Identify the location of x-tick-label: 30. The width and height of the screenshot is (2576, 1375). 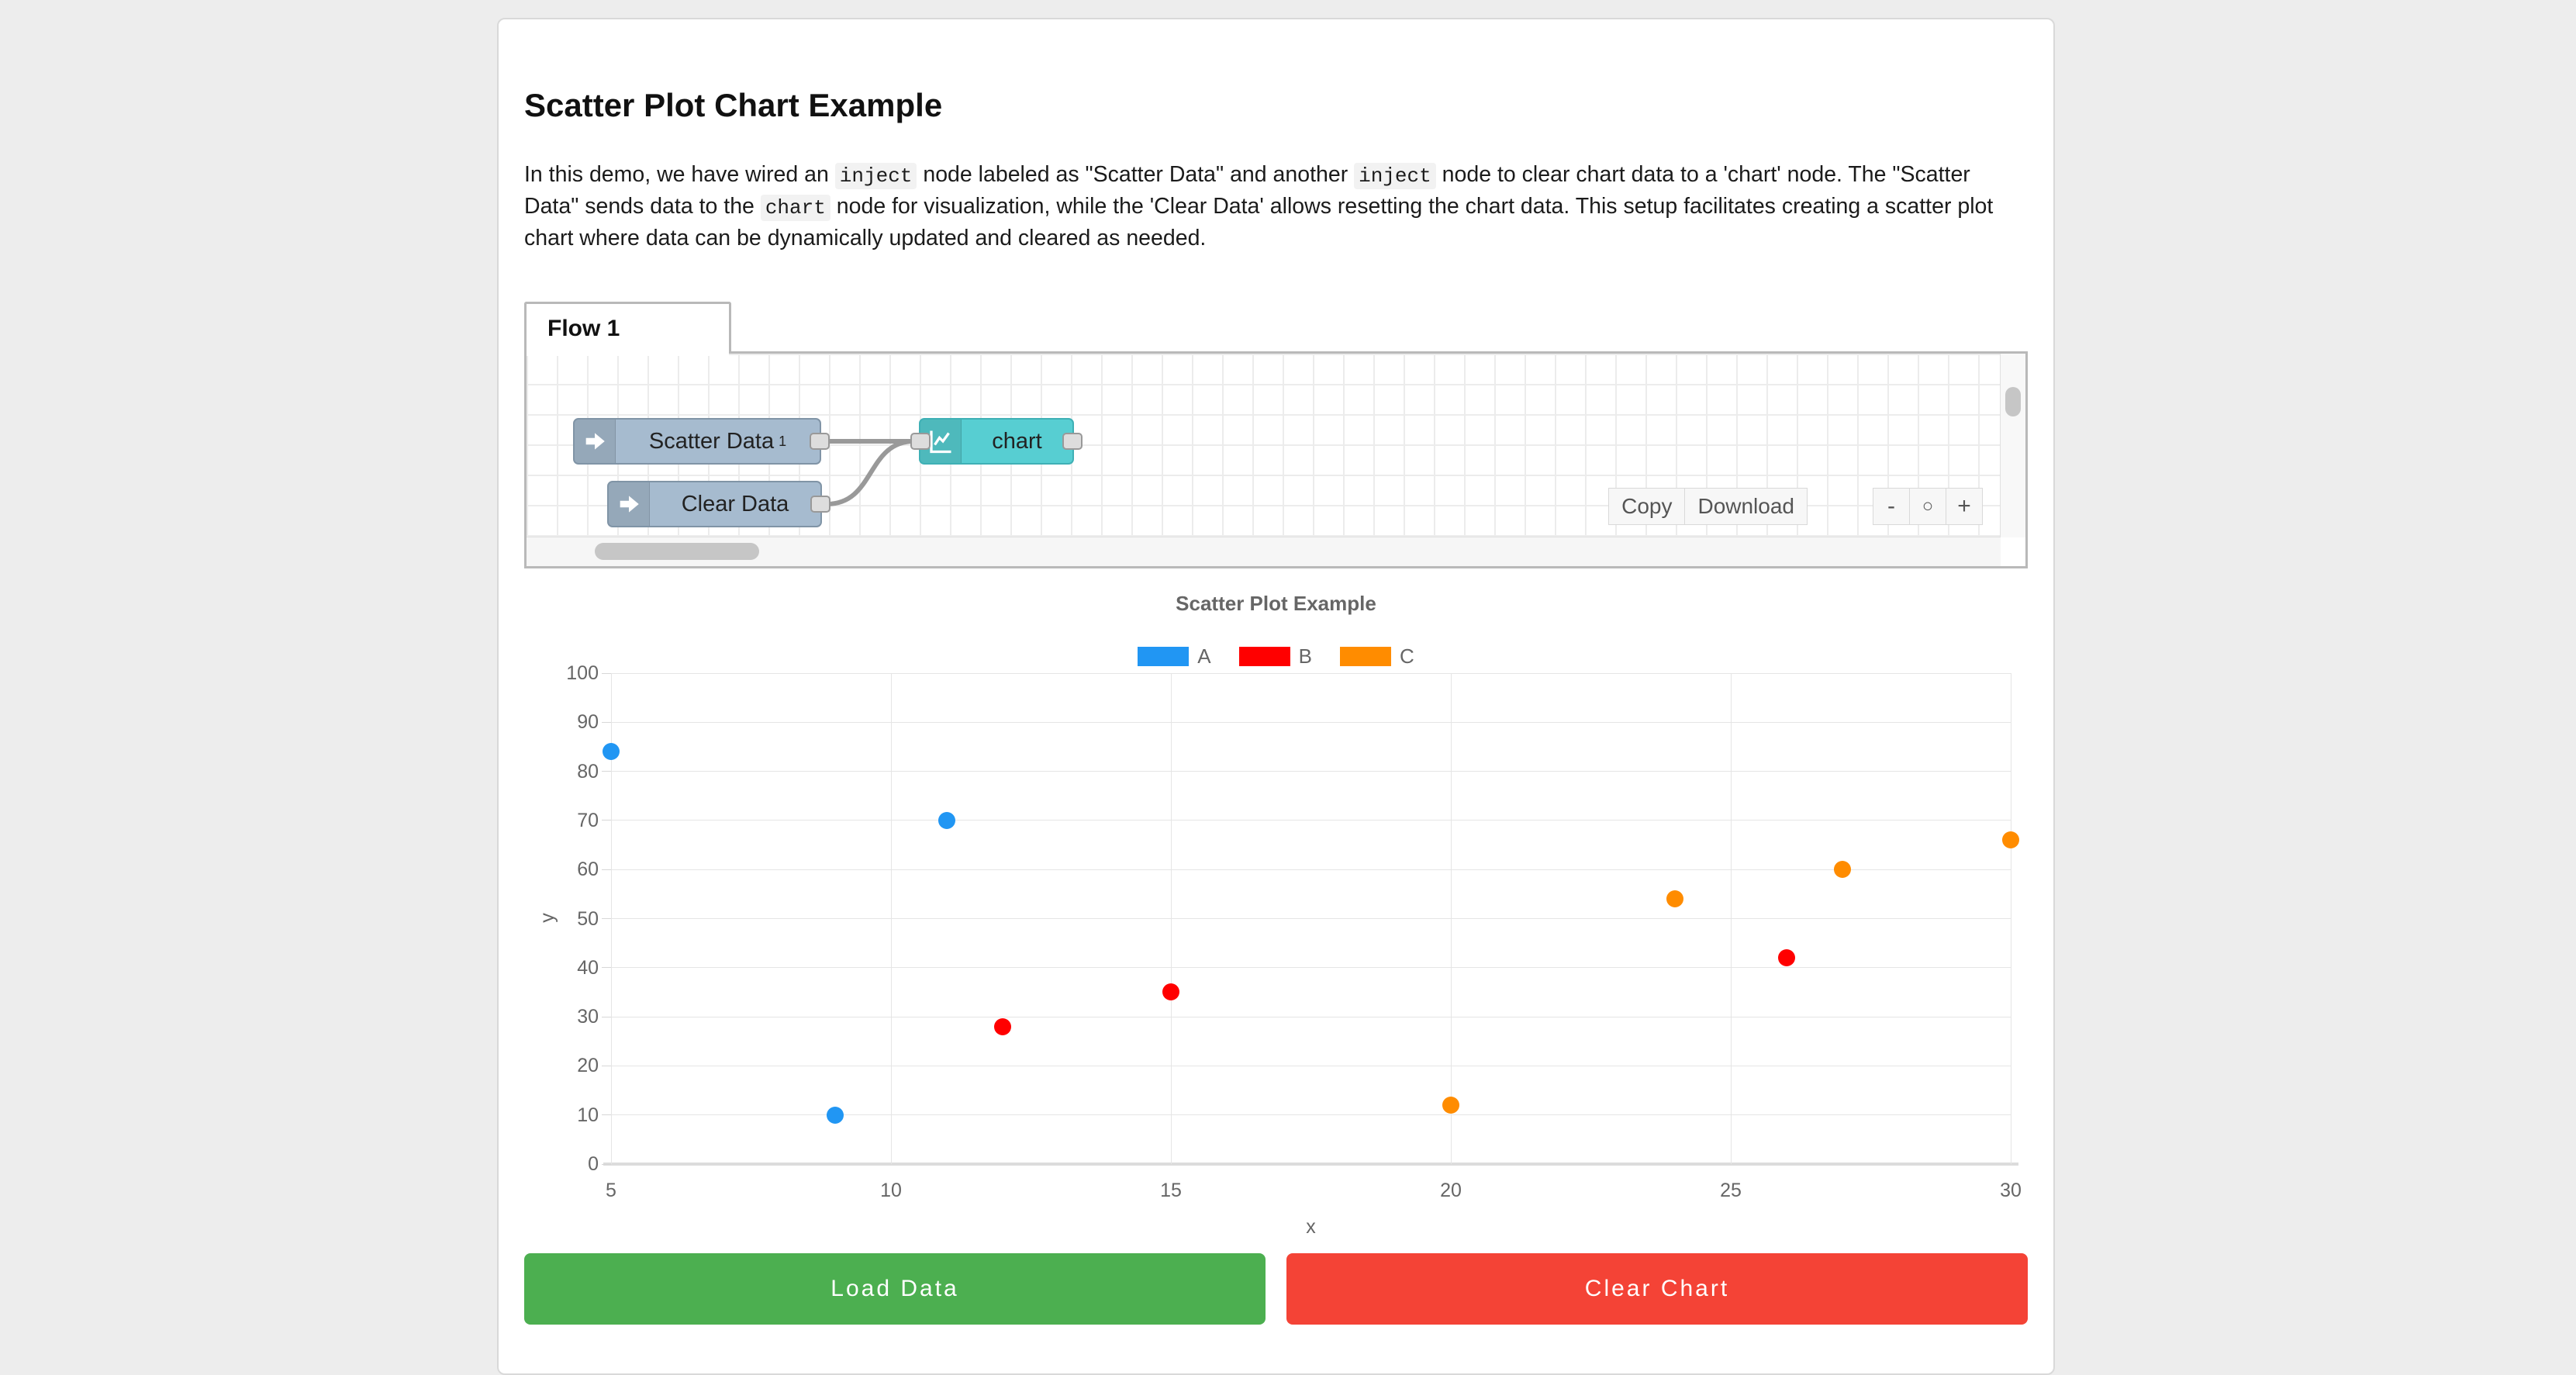
(2011, 1190).